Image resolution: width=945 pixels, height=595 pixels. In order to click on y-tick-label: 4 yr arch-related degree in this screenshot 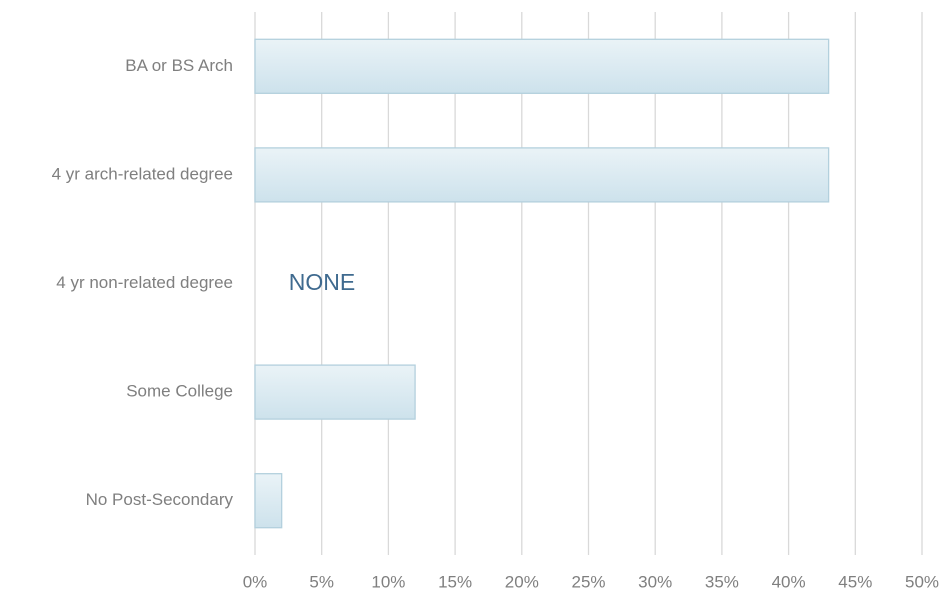, I will do `click(142, 173)`.